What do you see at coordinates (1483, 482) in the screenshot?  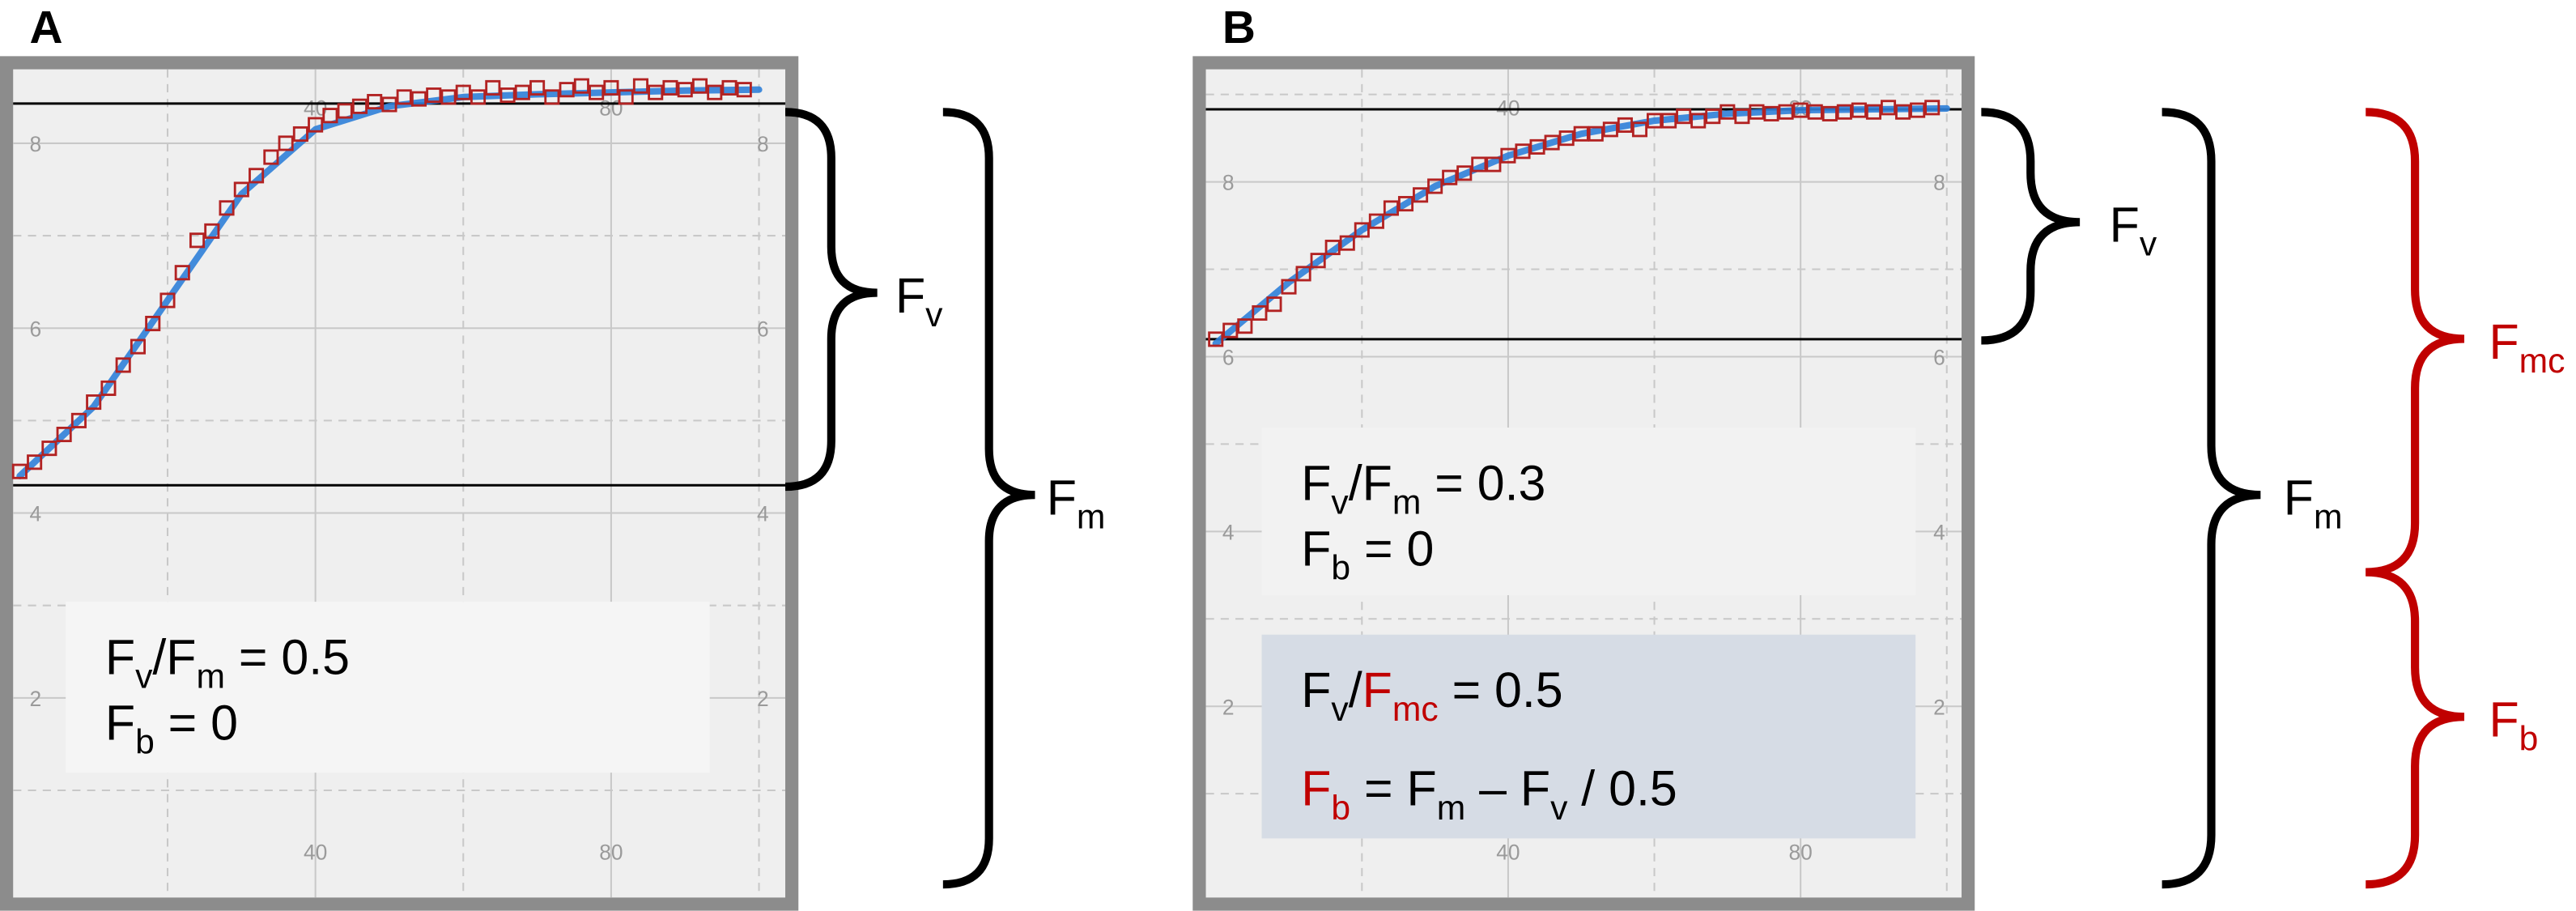 I see `text-part: = 0.3` at bounding box center [1483, 482].